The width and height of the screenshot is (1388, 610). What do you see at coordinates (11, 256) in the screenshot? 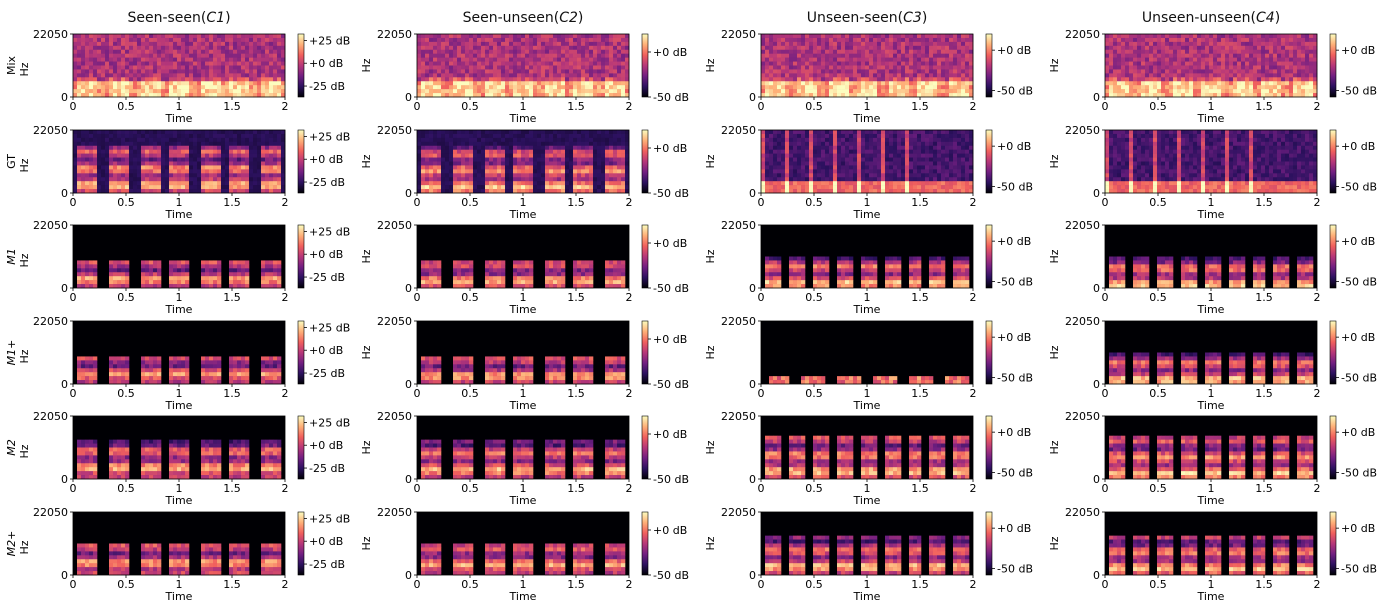
I see `row-label: M1` at bounding box center [11, 256].